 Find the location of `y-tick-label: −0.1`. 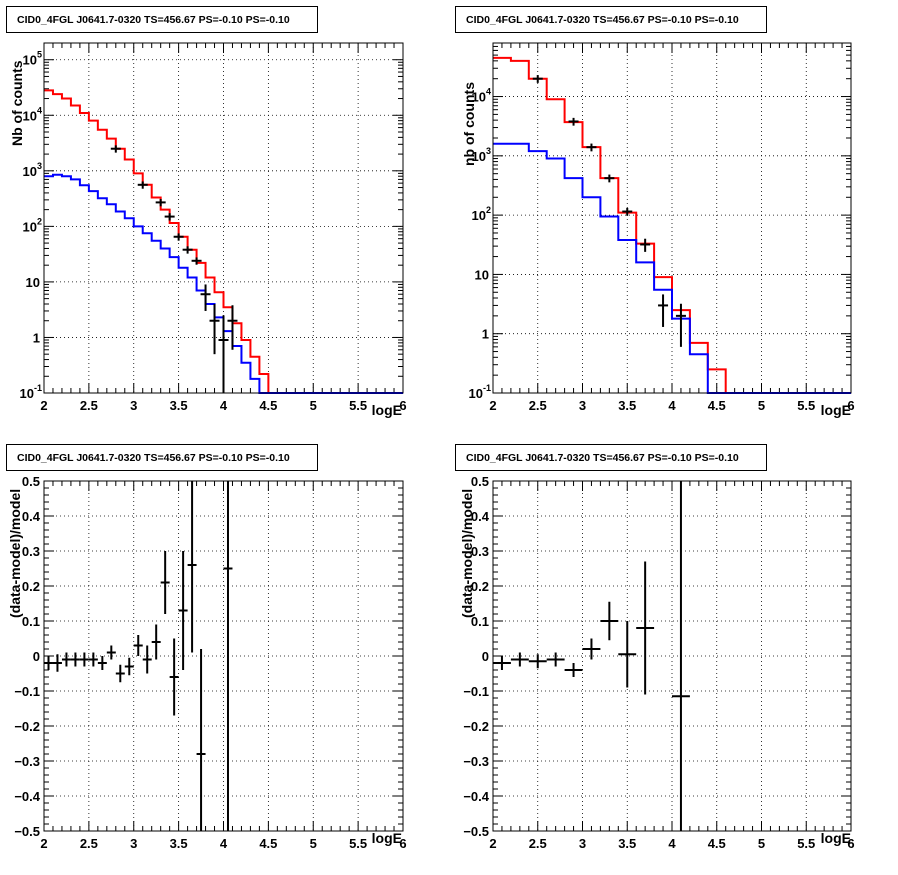

y-tick-label: −0.1 is located at coordinates (27, 691).